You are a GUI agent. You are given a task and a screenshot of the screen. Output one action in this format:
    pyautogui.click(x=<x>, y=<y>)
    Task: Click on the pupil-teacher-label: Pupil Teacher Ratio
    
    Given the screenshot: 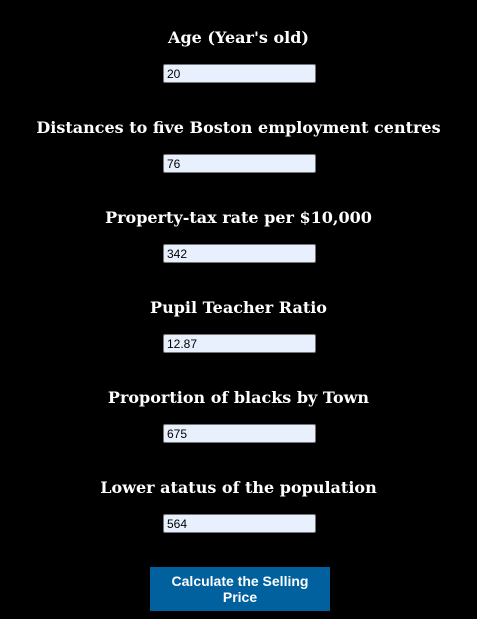 What is the action you would take?
    pyautogui.click(x=238, y=307)
    